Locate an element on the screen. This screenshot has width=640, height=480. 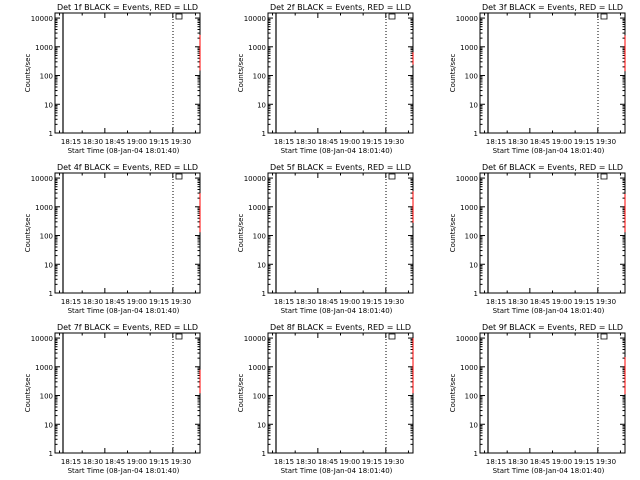
plot-title: Det 7f BLACK = Events, RED = LLD is located at coordinates (127, 327).